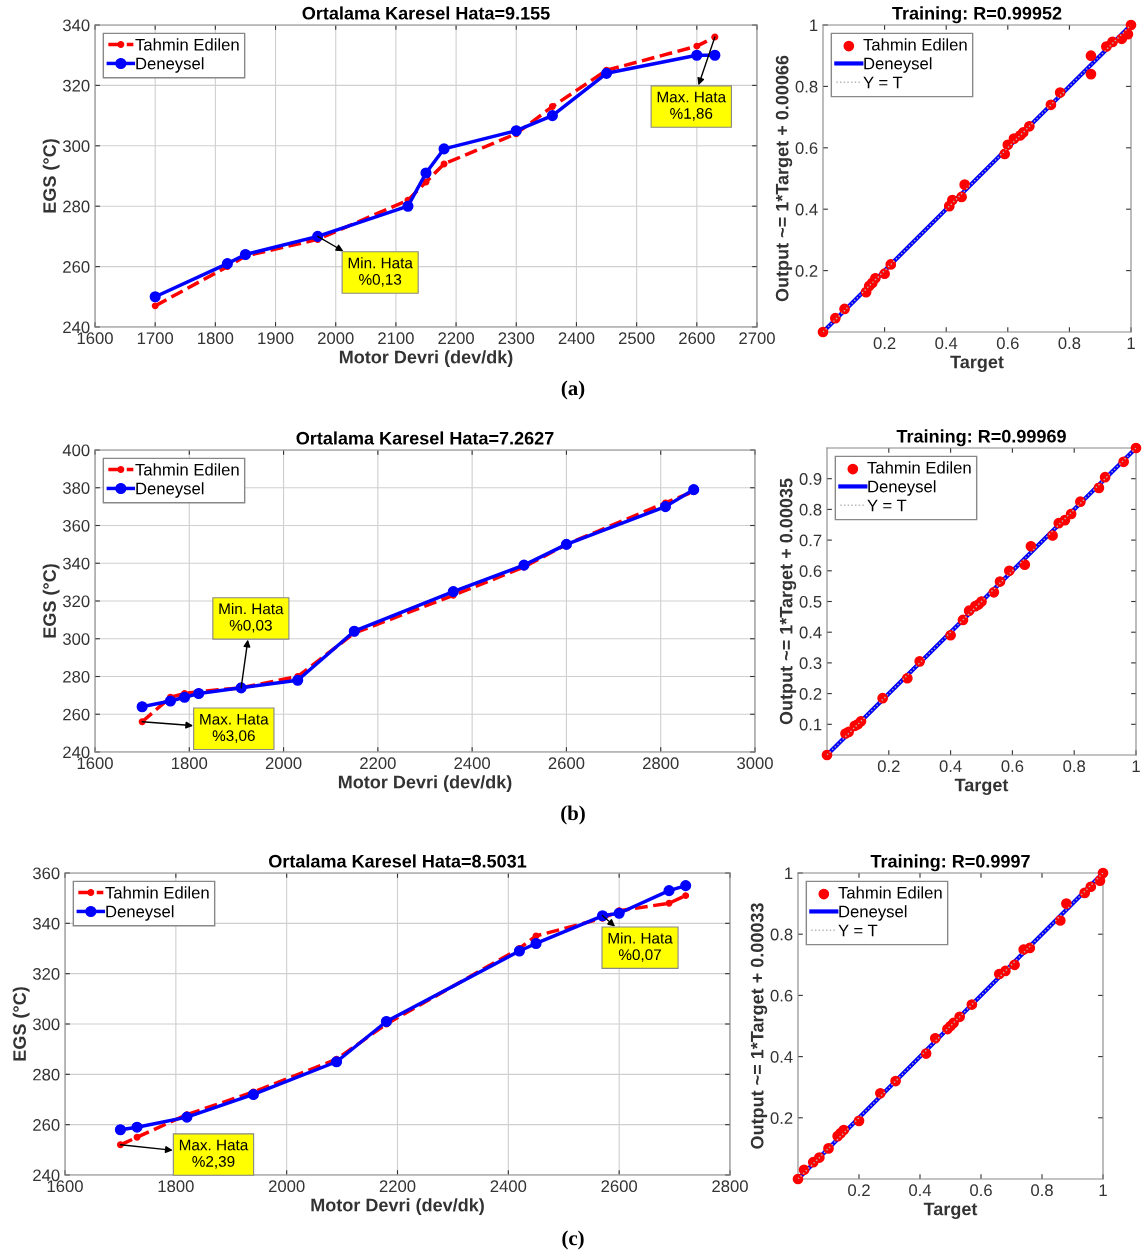 This screenshot has height=1259, width=1146. Describe the element at coordinates (426, 13) in the screenshot. I see `chart-title: Ortalama Karesel Hata=9.155` at that location.